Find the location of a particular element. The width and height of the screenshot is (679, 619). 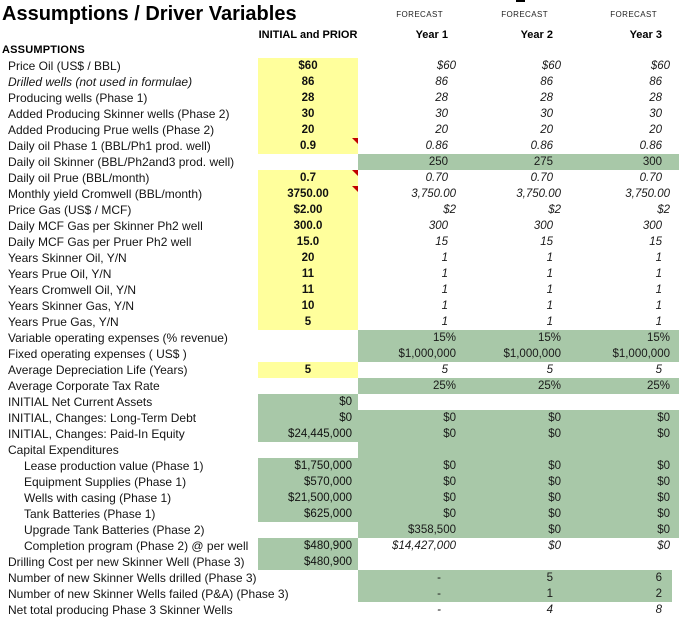

forecast-cell-year2: 15% is located at coordinates (517, 338).